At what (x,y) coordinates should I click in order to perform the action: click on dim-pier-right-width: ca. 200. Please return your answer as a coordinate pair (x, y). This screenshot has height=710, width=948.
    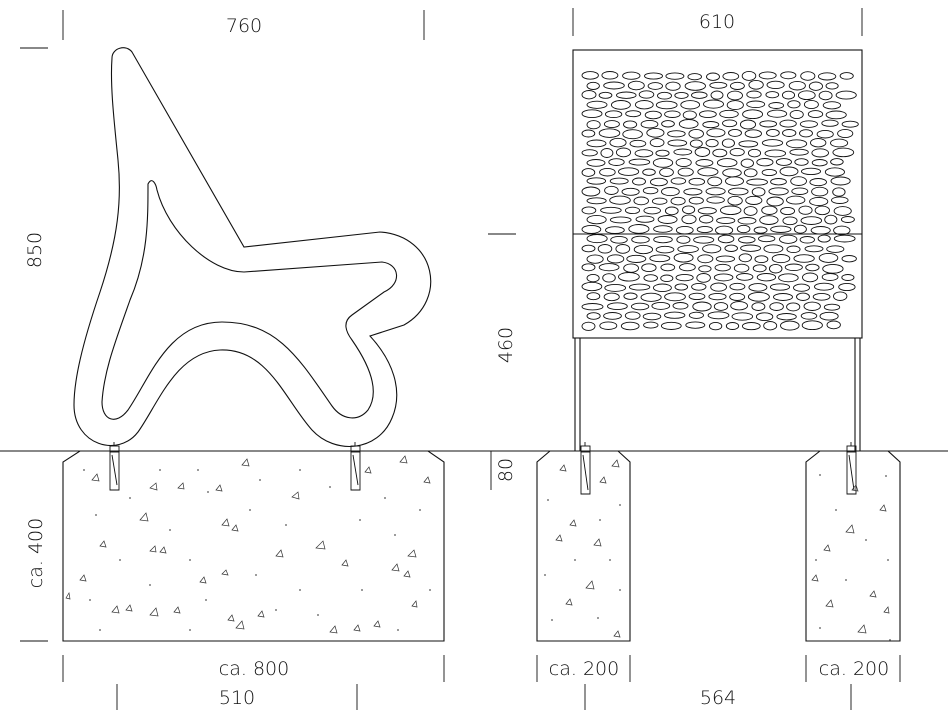
    Looking at the image, I should click on (854, 669).